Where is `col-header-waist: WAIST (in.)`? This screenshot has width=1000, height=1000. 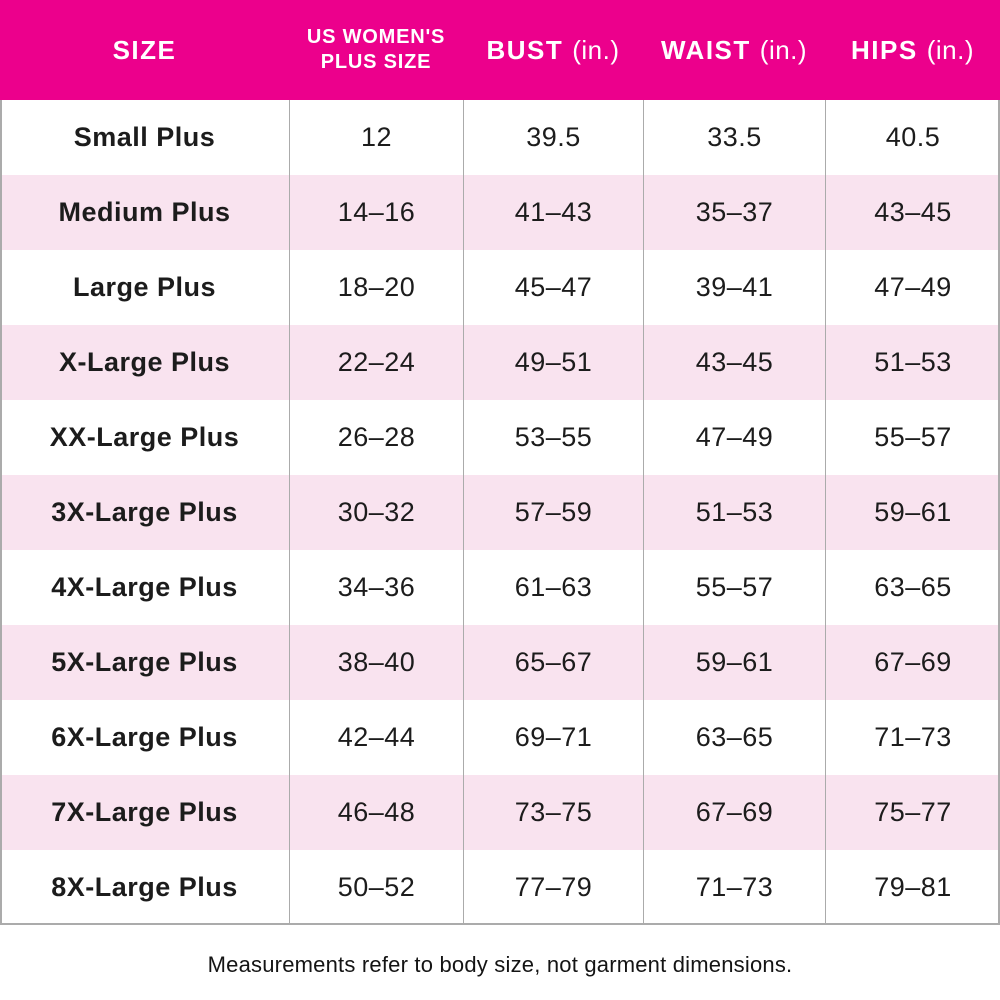
col-header-waist: WAIST (in.) is located at coordinates (734, 50).